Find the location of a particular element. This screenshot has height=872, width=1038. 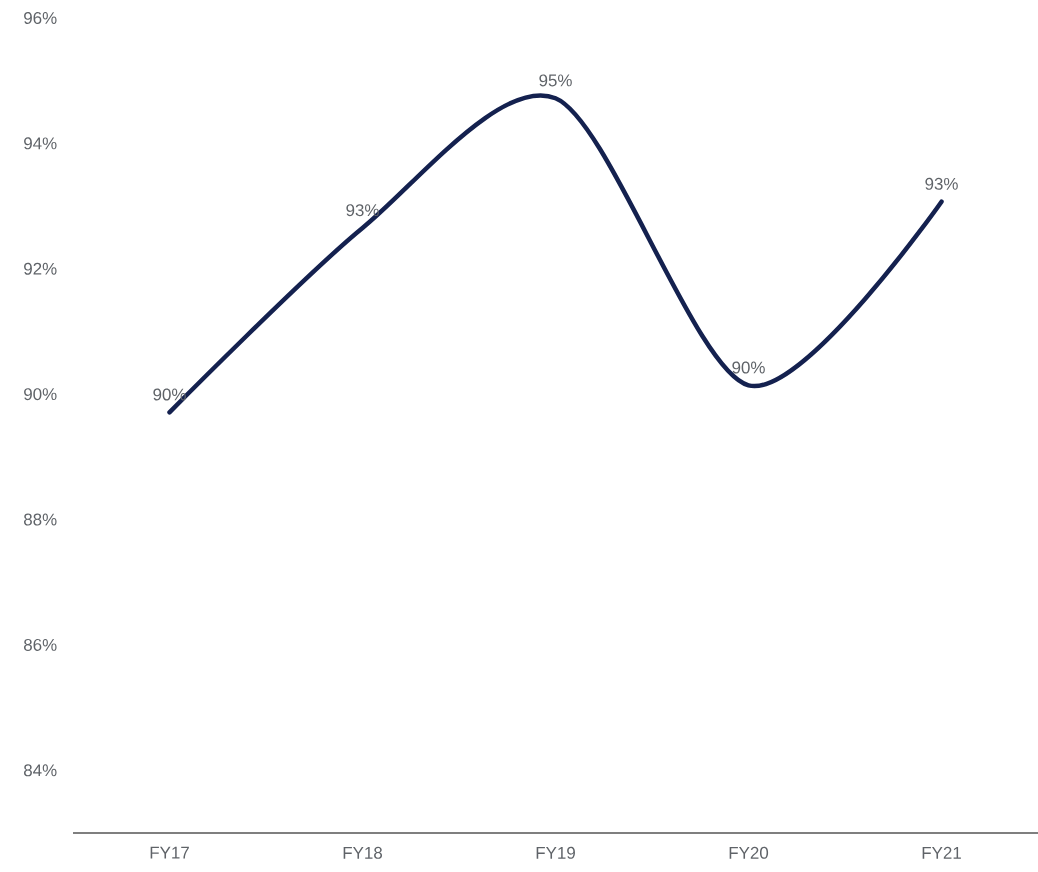

y-tick-label: 86% is located at coordinates (40, 644).